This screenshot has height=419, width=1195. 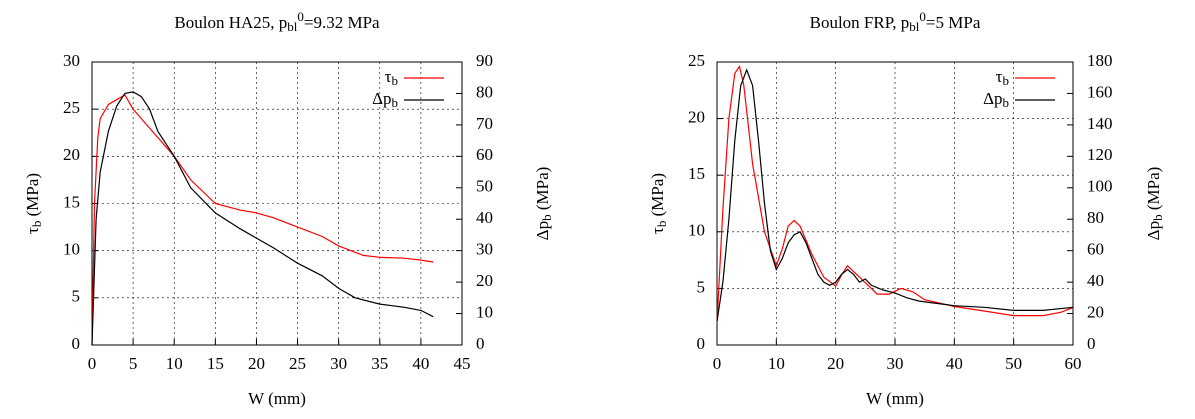 What do you see at coordinates (71, 60) in the screenshot?
I see `y-tick-label: 30` at bounding box center [71, 60].